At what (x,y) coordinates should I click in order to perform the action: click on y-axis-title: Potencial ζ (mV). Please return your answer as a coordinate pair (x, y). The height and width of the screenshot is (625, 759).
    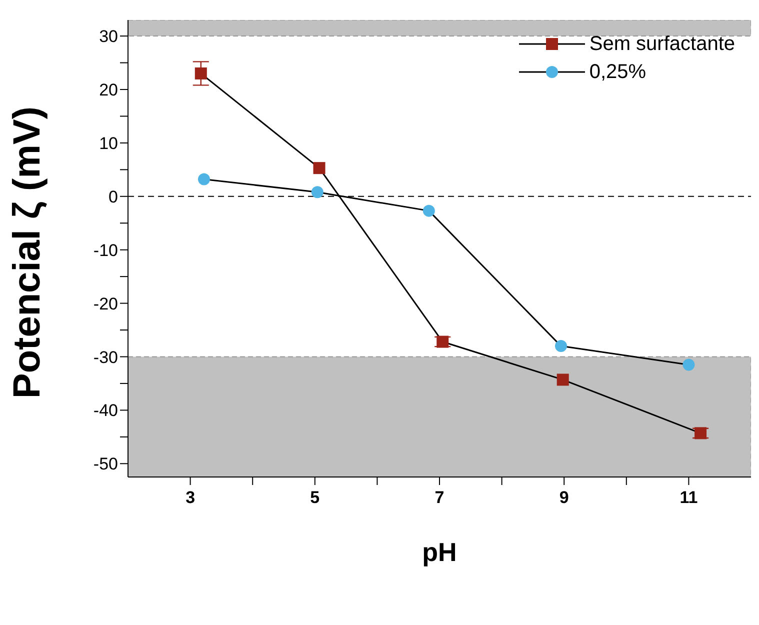
    Looking at the image, I should click on (27, 252).